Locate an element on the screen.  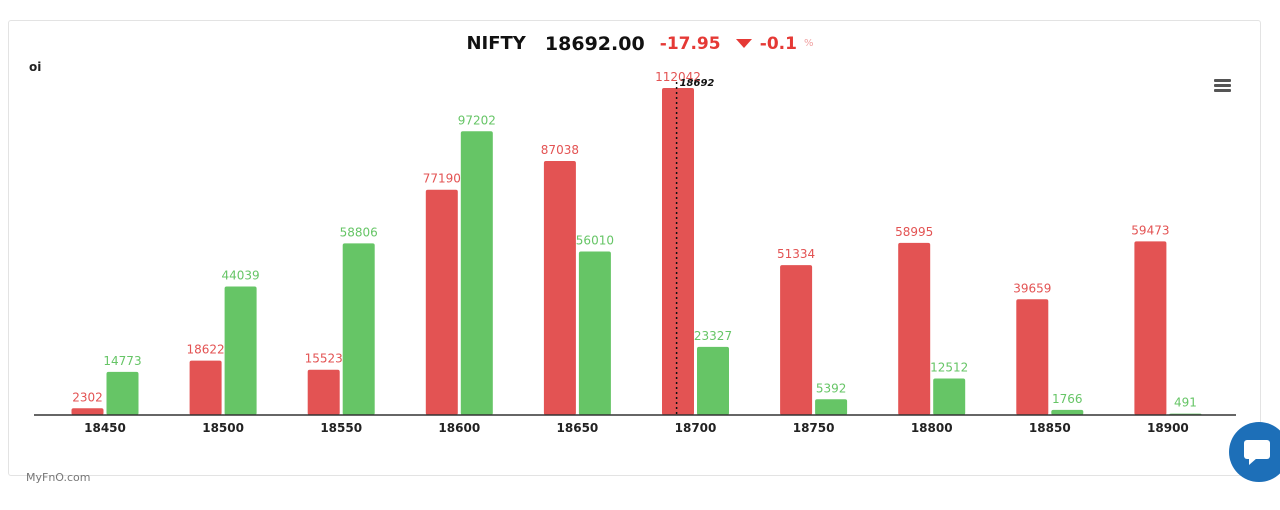
chat-bubble-icon is located at coordinates (1257, 449).